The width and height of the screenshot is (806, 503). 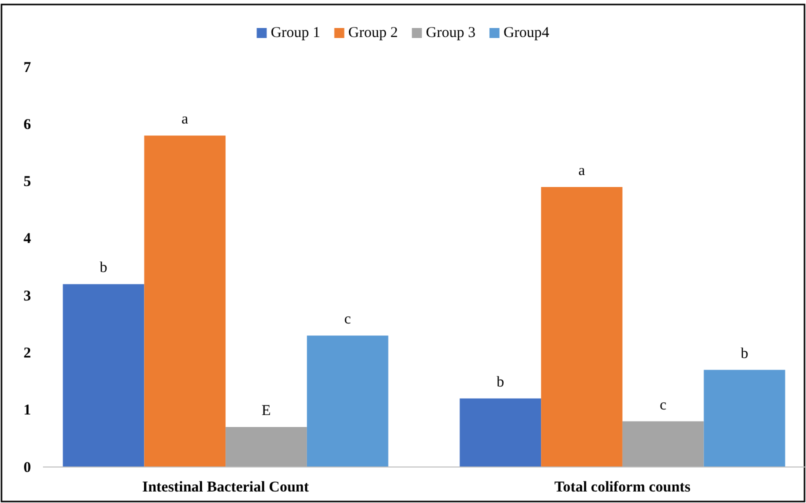 What do you see at coordinates (526, 33) in the screenshot?
I see `legend-label: Group4` at bounding box center [526, 33].